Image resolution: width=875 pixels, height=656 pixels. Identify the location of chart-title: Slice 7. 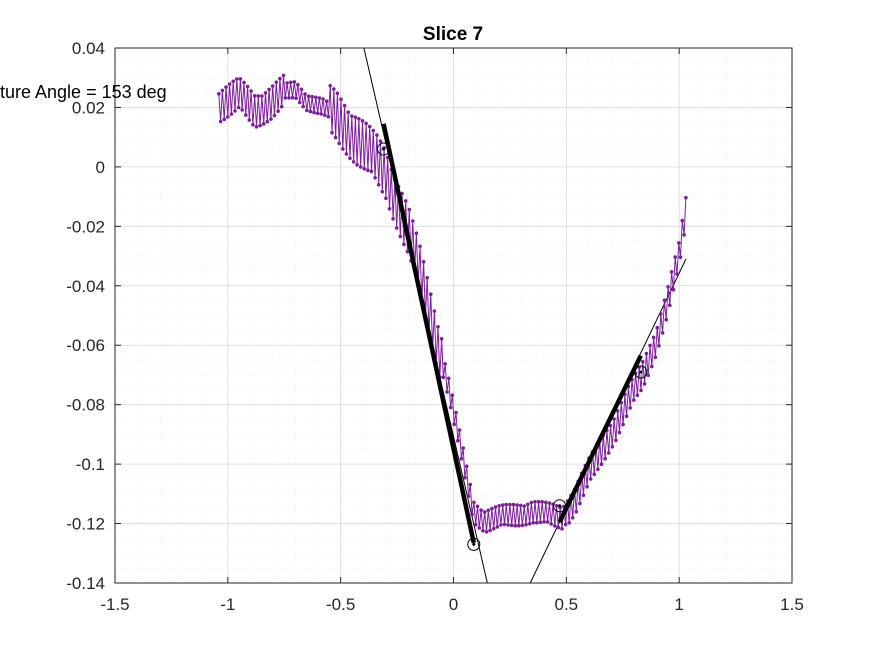
(453, 34).